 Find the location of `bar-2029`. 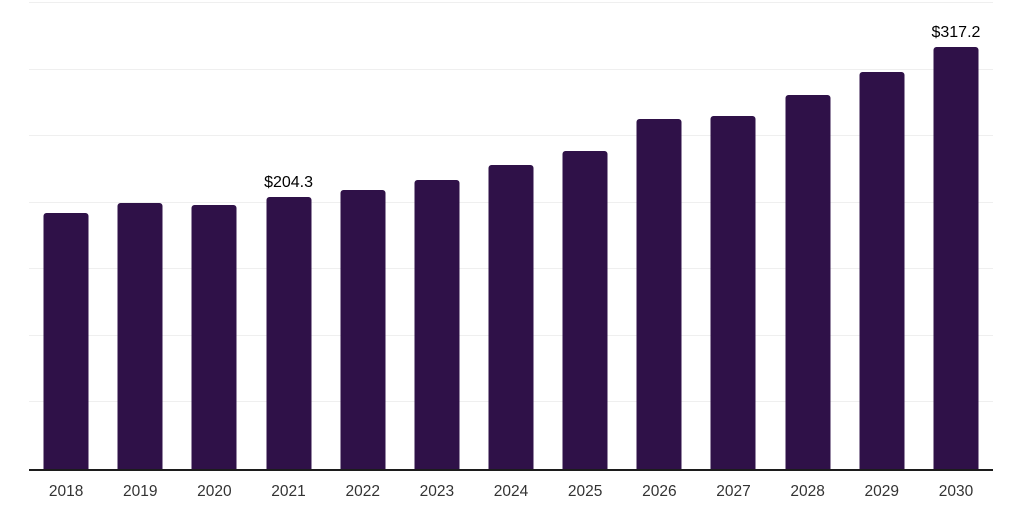

bar-2029 is located at coordinates (882, 270).